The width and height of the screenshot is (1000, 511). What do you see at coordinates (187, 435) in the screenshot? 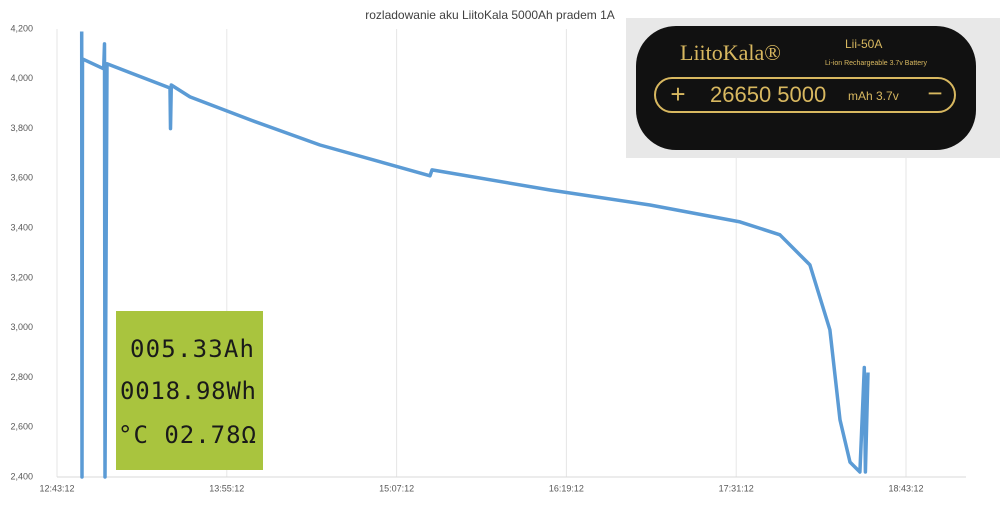
I see `lcd-line: °C 02.78Ω` at bounding box center [187, 435].